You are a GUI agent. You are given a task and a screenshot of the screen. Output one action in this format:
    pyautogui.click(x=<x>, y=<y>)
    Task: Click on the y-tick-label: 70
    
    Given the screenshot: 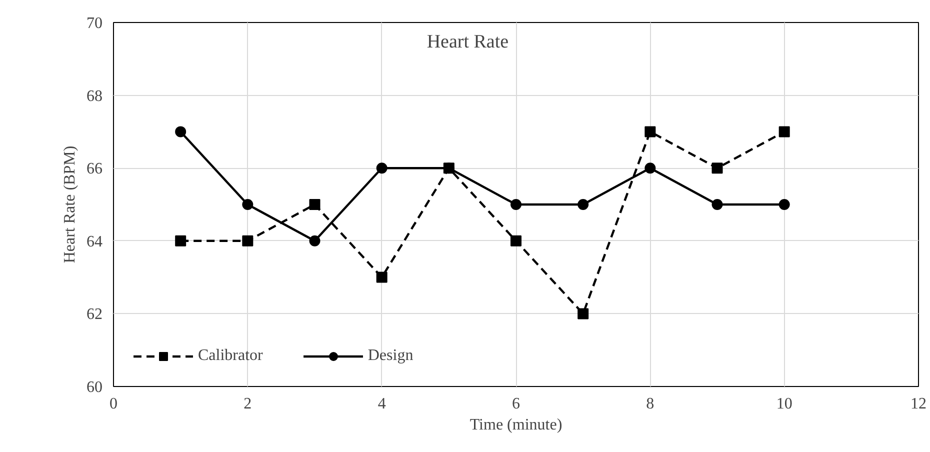 What is the action you would take?
    pyautogui.click(x=94, y=23)
    